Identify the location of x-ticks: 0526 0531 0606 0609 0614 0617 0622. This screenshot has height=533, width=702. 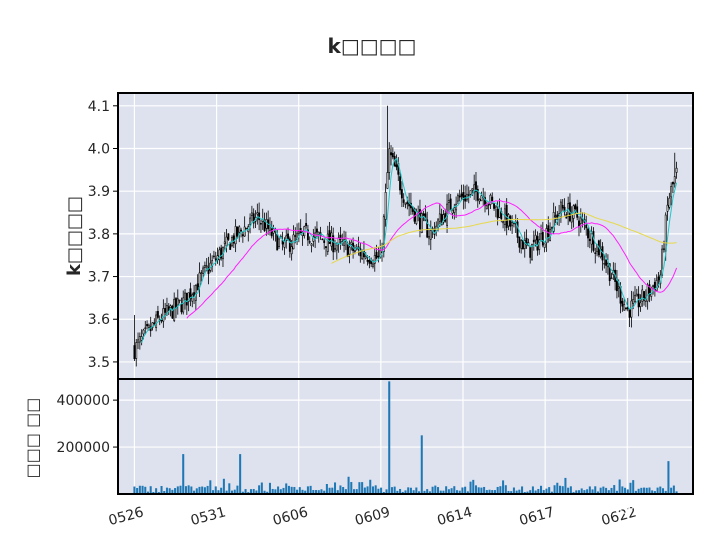
(372, 516).